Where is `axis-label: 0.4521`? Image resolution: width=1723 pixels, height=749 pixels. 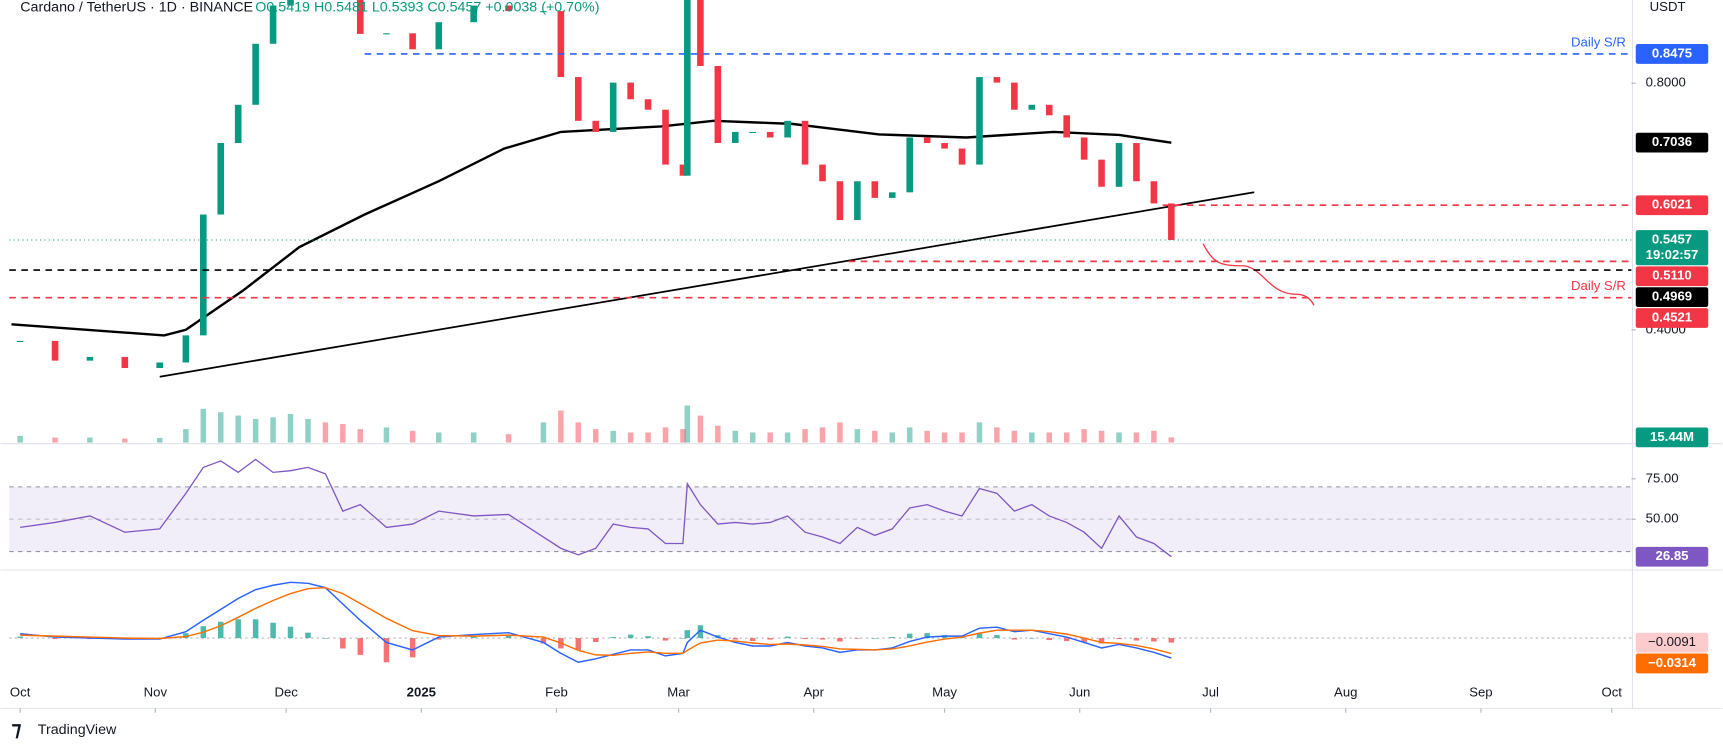
axis-label: 0.4521 is located at coordinates (1672, 316).